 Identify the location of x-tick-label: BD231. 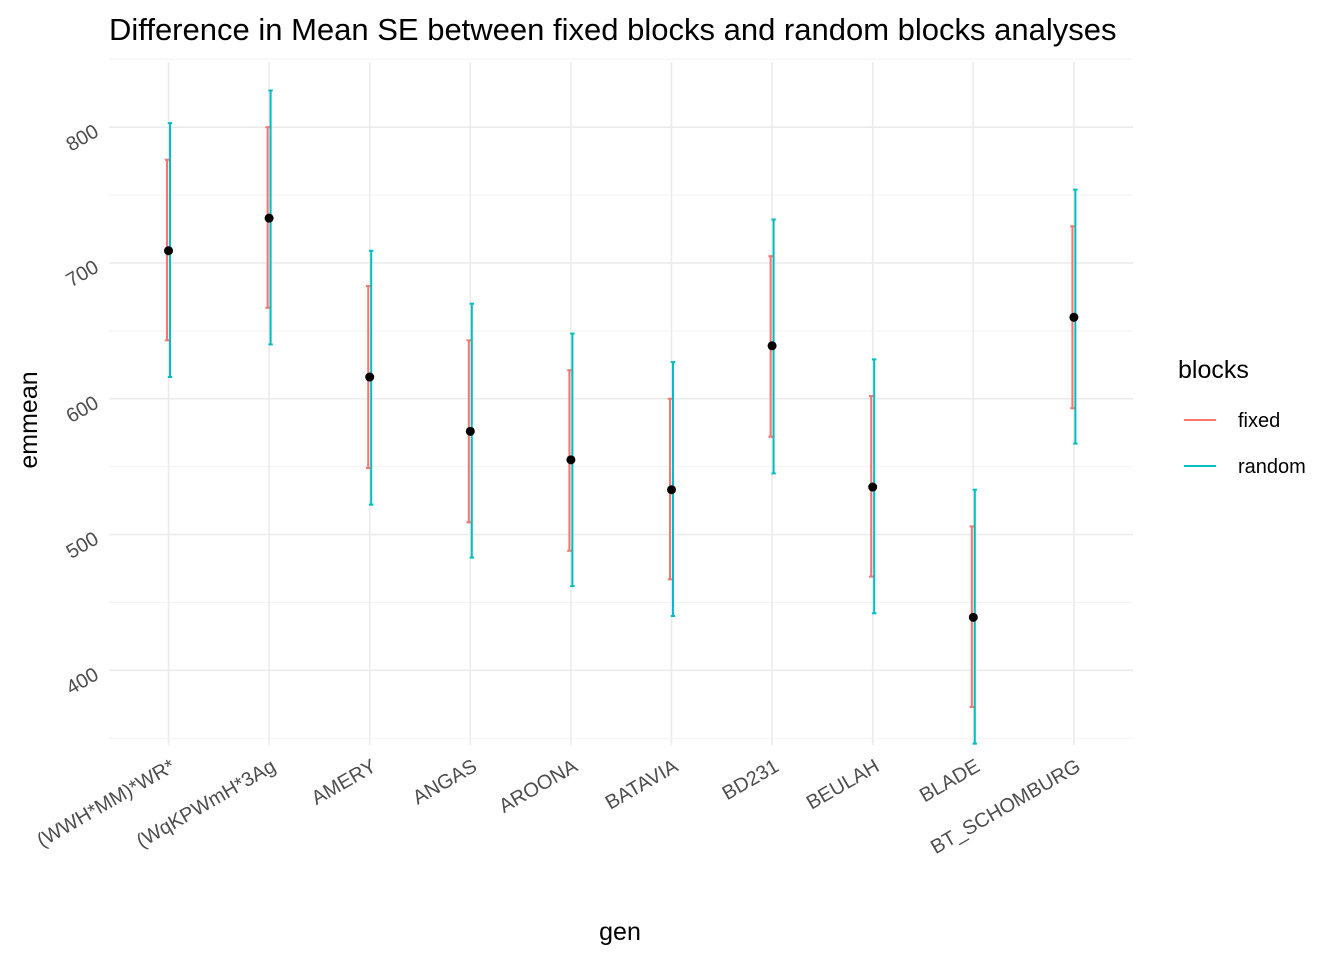
(751, 780).